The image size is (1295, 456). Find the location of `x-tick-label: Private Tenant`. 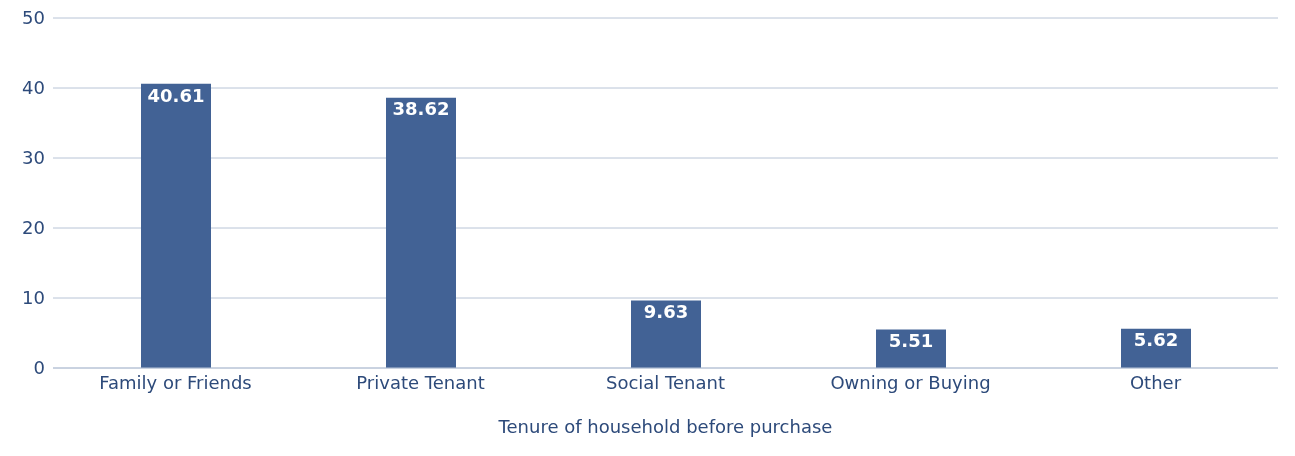

x-tick-label: Private Tenant is located at coordinates (420, 382).